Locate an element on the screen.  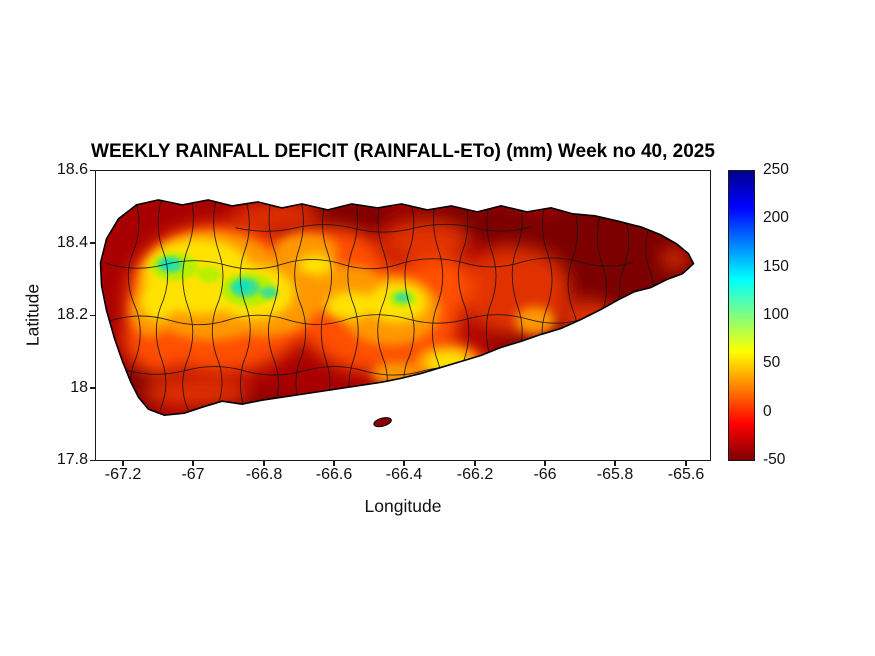
y-tick-label: 18 is located at coordinates (79, 387).